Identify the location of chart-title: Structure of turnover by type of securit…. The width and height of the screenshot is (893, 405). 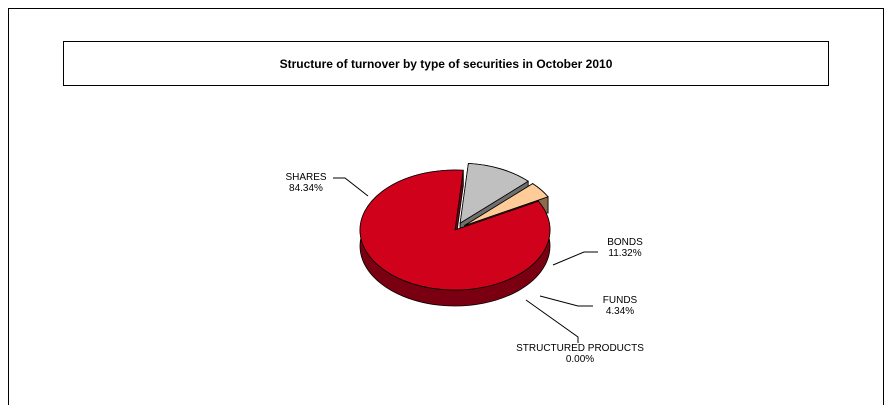
(446, 63).